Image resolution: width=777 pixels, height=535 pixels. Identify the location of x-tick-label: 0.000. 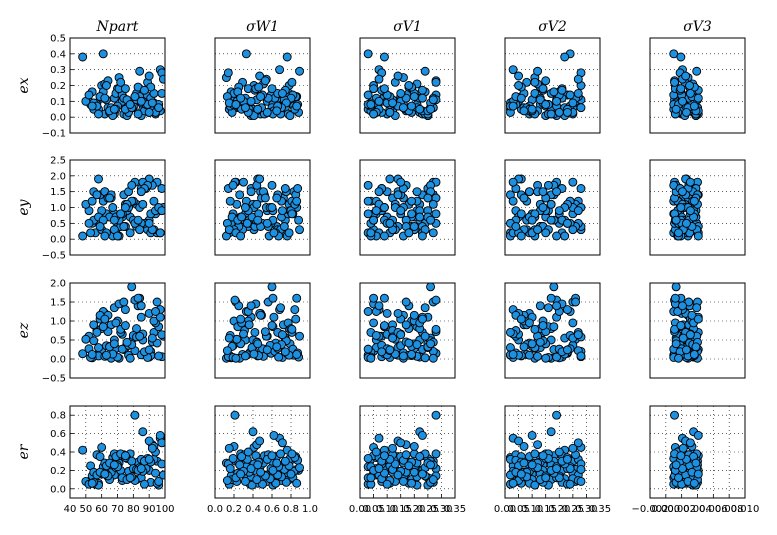
(666, 509).